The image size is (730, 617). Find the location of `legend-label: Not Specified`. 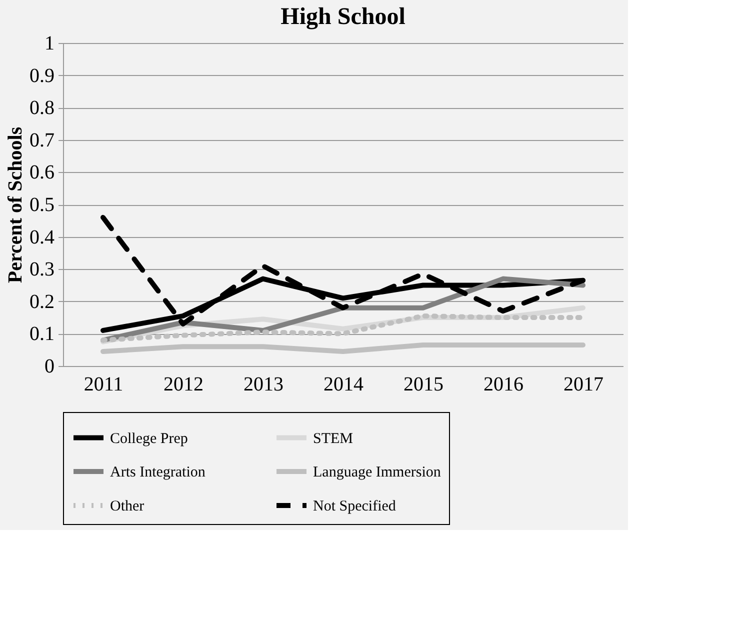

legend-label: Not Specified is located at coordinates (354, 506).